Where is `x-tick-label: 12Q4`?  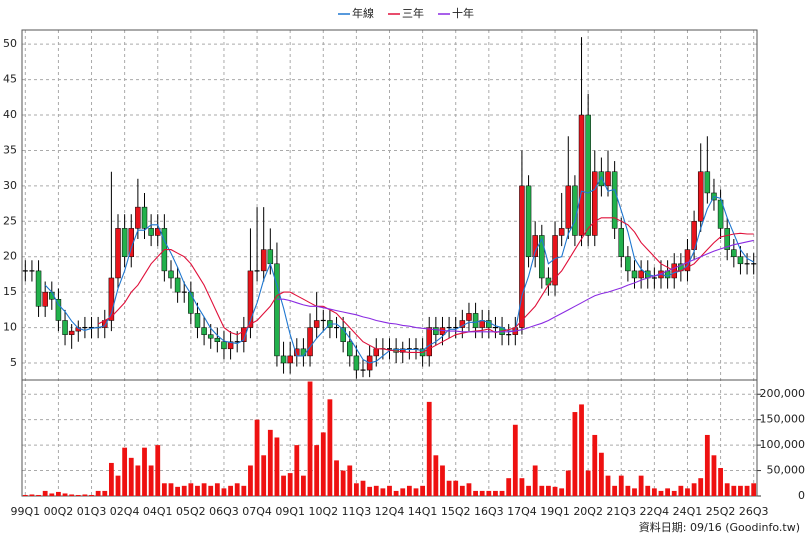
x-tick-label: 12Q4 is located at coordinates (390, 511).